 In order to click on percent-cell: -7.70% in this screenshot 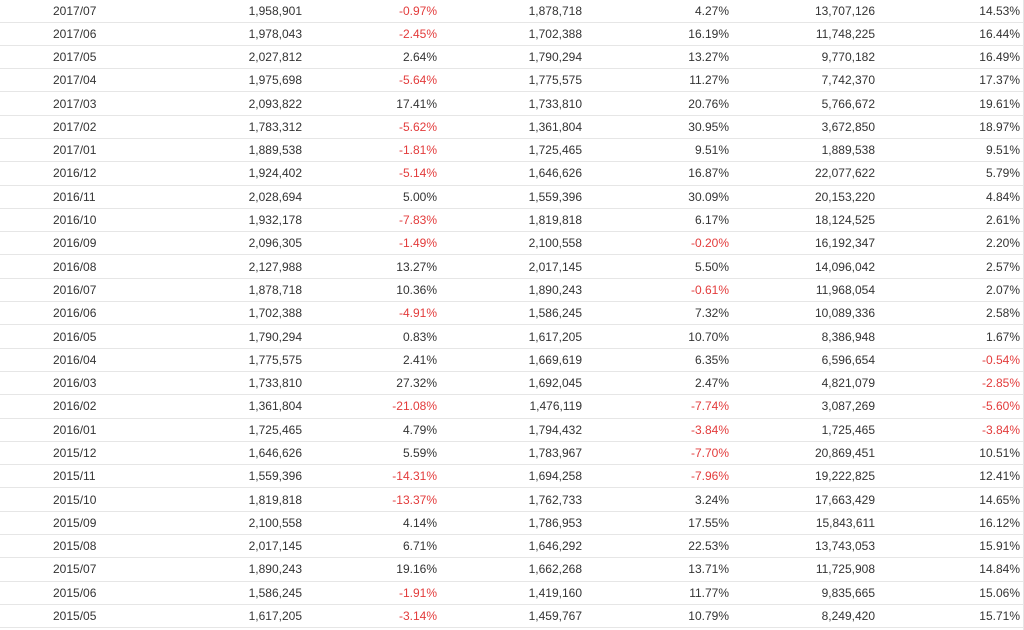, I will do `click(709, 452)`.